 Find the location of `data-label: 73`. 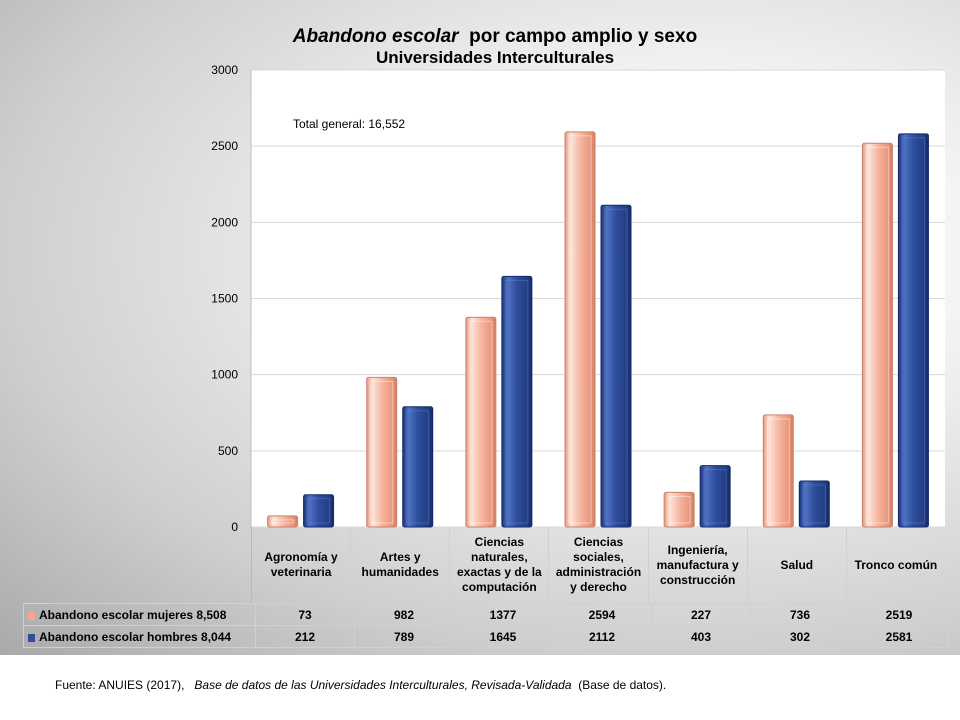

data-label: 73 is located at coordinates (305, 614).